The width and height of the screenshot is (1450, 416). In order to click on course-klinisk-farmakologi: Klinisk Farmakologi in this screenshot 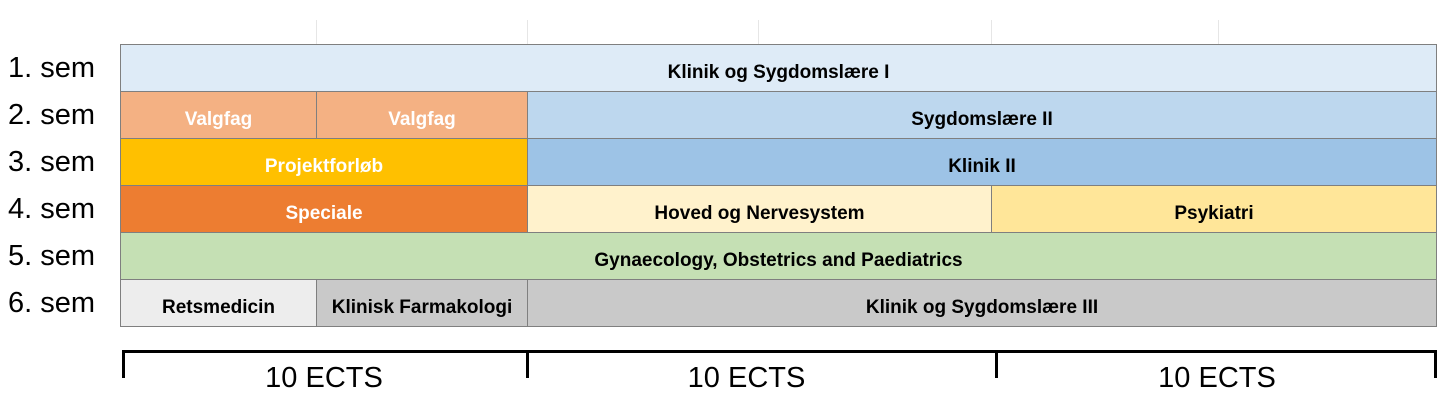, I will do `click(422, 303)`.